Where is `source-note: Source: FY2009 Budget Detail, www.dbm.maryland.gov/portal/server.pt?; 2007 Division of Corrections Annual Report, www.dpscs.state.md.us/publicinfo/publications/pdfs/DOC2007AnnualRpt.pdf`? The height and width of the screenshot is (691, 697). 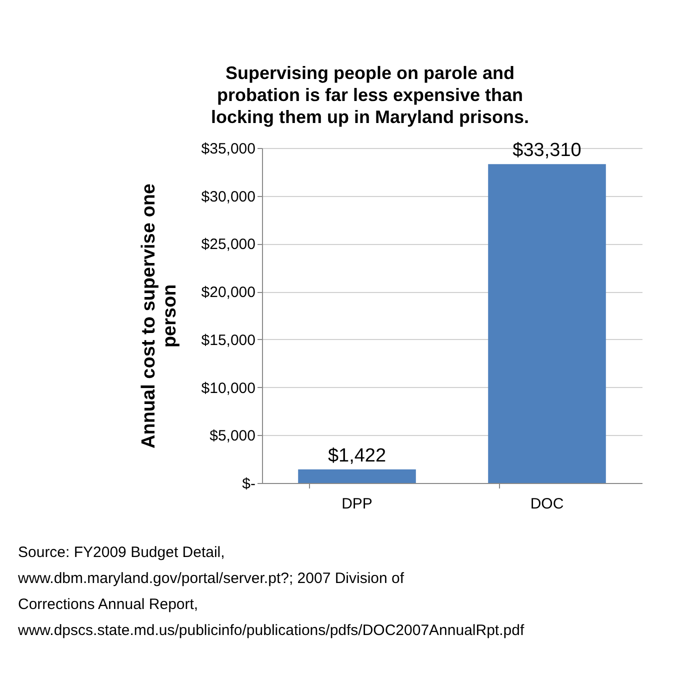
source-note: Source: FY2009 Budget Detail, www.dbm.maryland.gov/portal/server.pt?; 2007 Division of Corrections Annual Report, www.dpscs.state.md.us/publicinfo/publications/pdfs/DOC2007AnnualRpt.pdf is located at coordinates (271, 591).